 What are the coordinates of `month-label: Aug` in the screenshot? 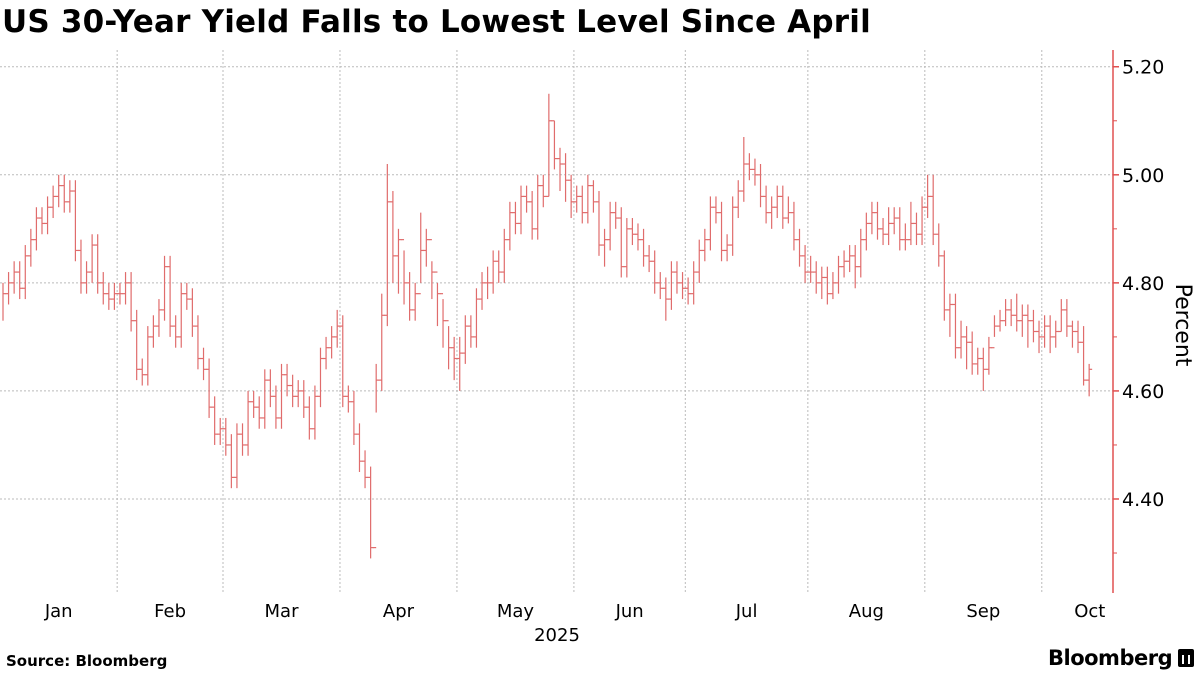 It's located at (866, 611).